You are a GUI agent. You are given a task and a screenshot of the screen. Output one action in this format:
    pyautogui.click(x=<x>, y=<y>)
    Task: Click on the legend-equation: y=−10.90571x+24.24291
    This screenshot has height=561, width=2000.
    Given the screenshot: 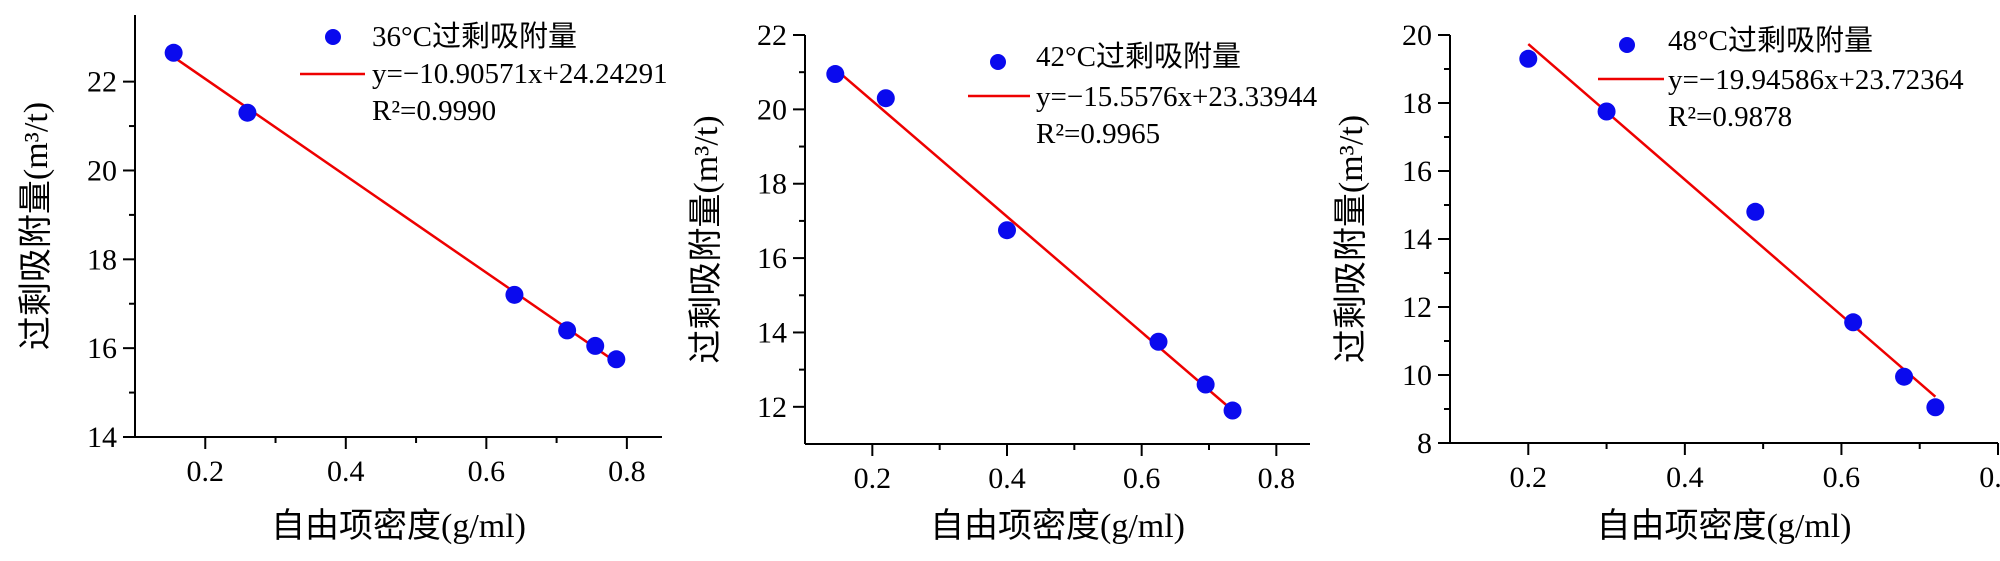 What is the action you would take?
    pyautogui.click(x=520, y=74)
    